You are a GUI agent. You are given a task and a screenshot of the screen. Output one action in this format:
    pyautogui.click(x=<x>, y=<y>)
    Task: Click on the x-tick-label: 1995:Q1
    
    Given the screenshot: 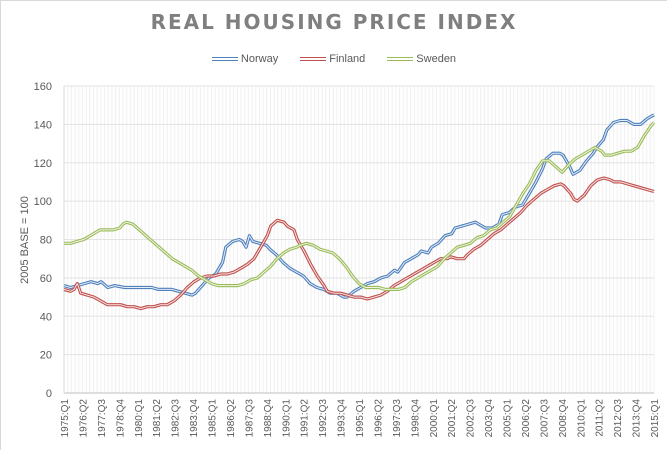 What is the action you would take?
    pyautogui.click(x=360, y=418)
    